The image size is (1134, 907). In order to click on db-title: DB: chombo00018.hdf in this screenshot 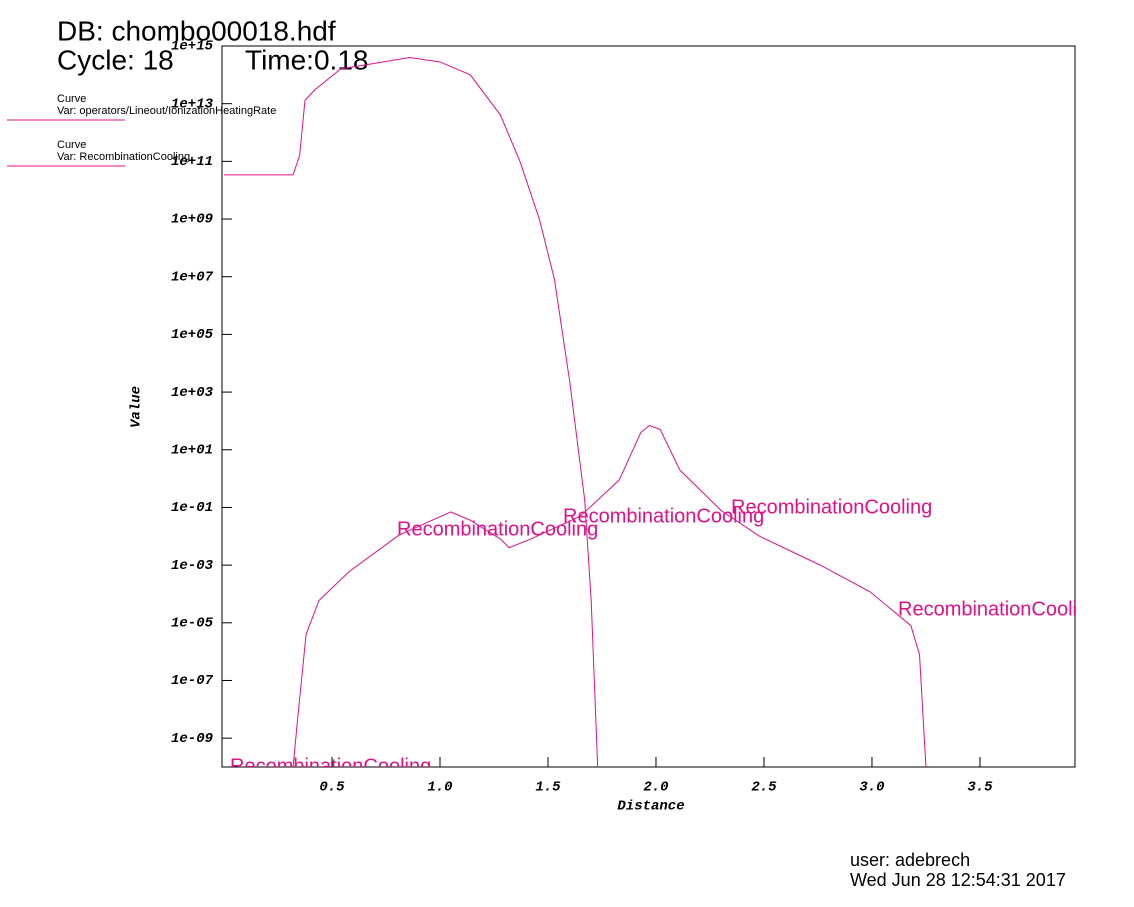, I will do `click(196, 30)`.